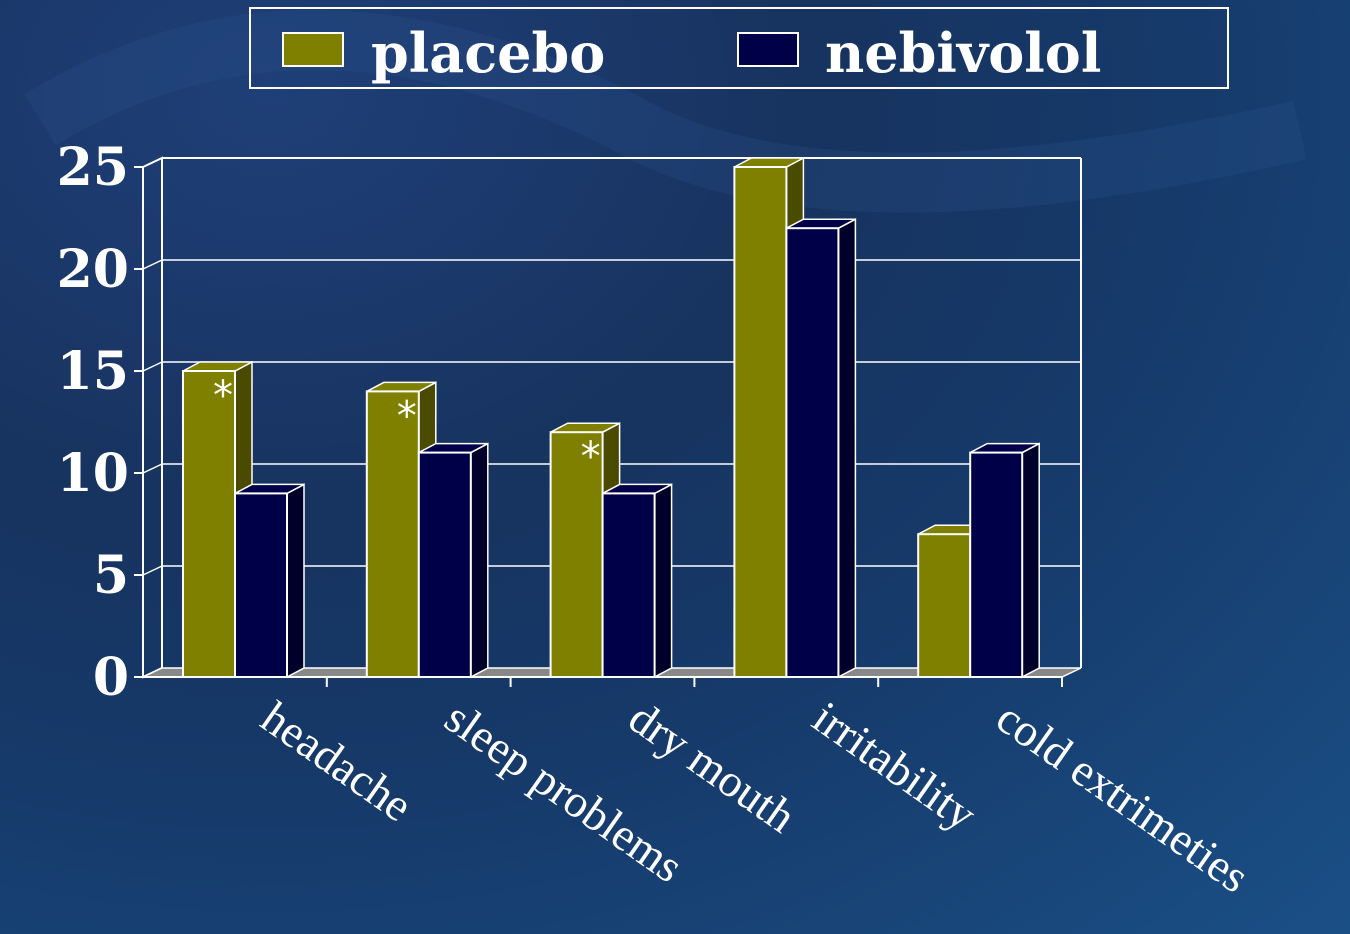 Image resolution: width=1350 pixels, height=934 pixels. I want to click on bar-side-nebivolol-headache, so click(295, 581).